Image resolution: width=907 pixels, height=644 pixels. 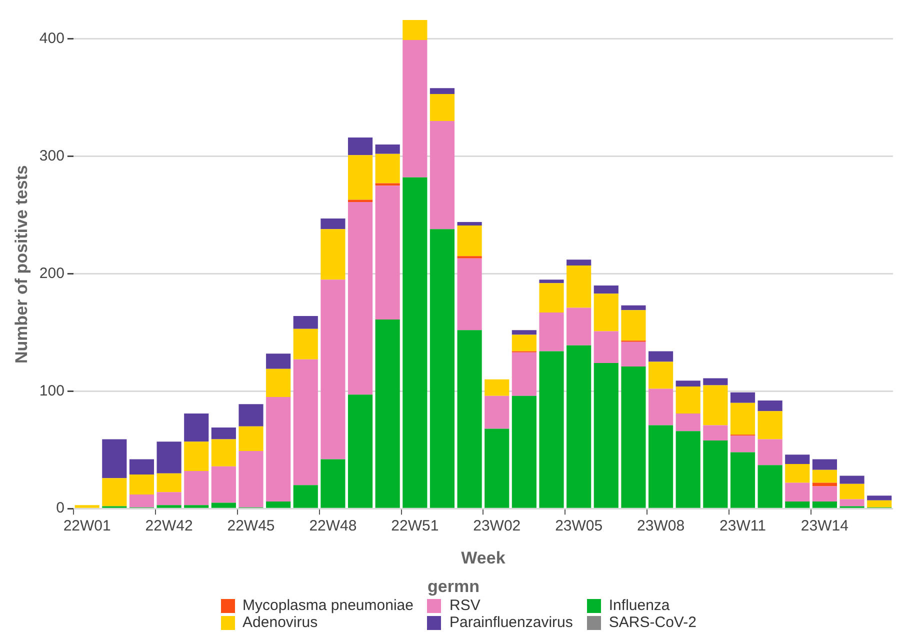 What do you see at coordinates (280, 622) in the screenshot?
I see `legend-label: Adenovirus` at bounding box center [280, 622].